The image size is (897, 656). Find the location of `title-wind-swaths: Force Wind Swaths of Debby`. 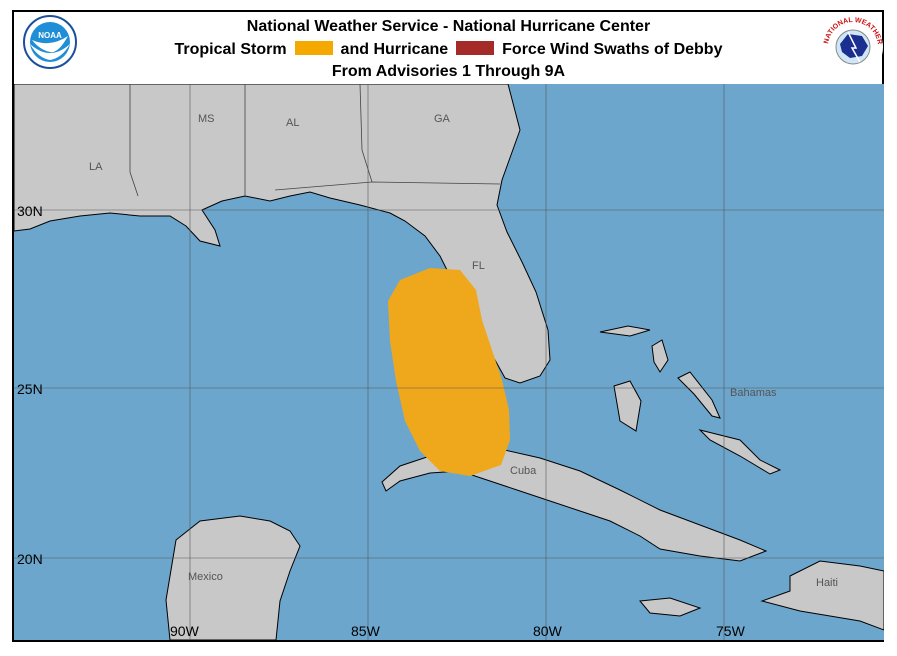

title-wind-swaths: Force Wind Swaths of Debby is located at coordinates (612, 49).